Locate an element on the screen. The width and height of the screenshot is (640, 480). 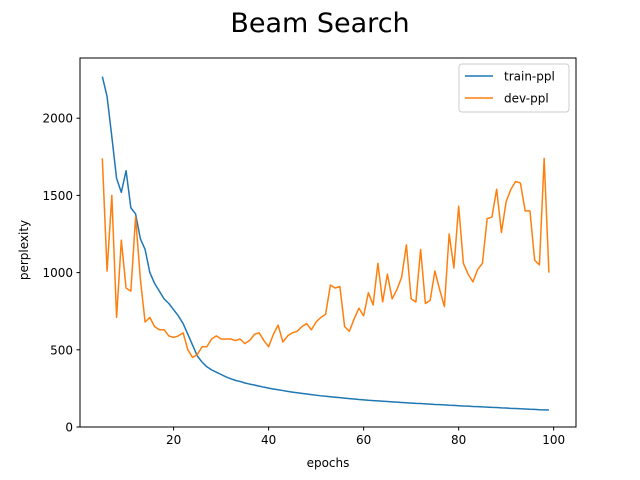
x-tick-label: 100 is located at coordinates (553, 440).